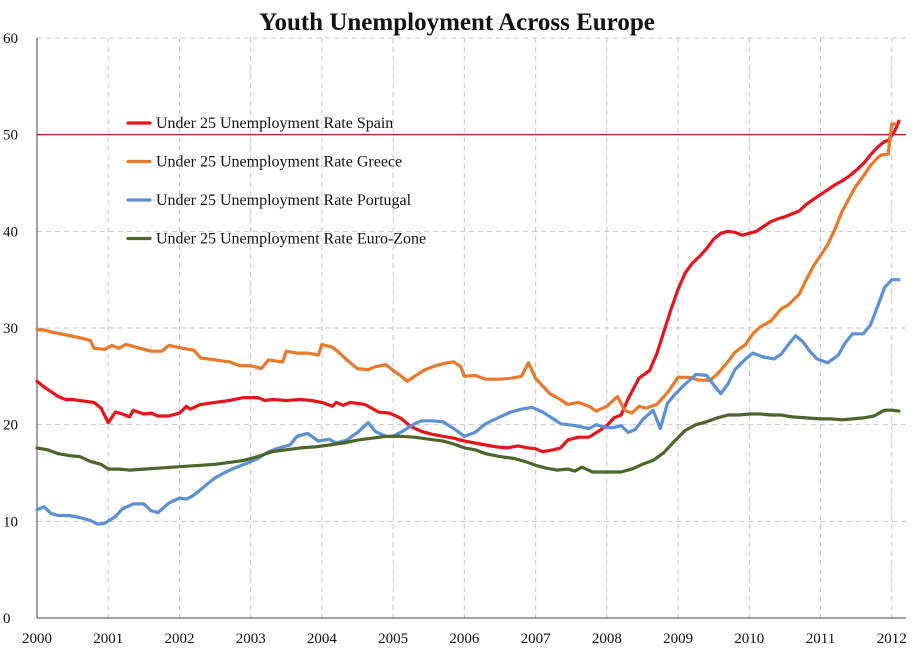 This screenshot has width=914, height=663. Describe the element at coordinates (10, 39) in the screenshot. I see `y-tick-label: 60` at that location.